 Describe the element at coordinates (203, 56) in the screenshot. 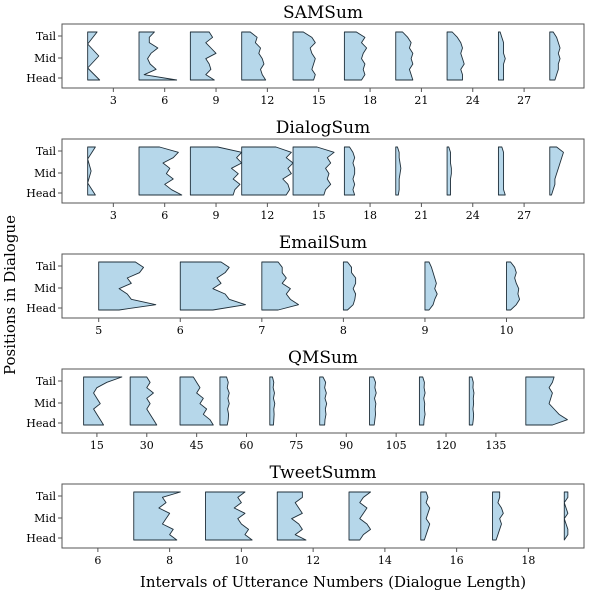

I see `violin-samsum-7.5` at that location.